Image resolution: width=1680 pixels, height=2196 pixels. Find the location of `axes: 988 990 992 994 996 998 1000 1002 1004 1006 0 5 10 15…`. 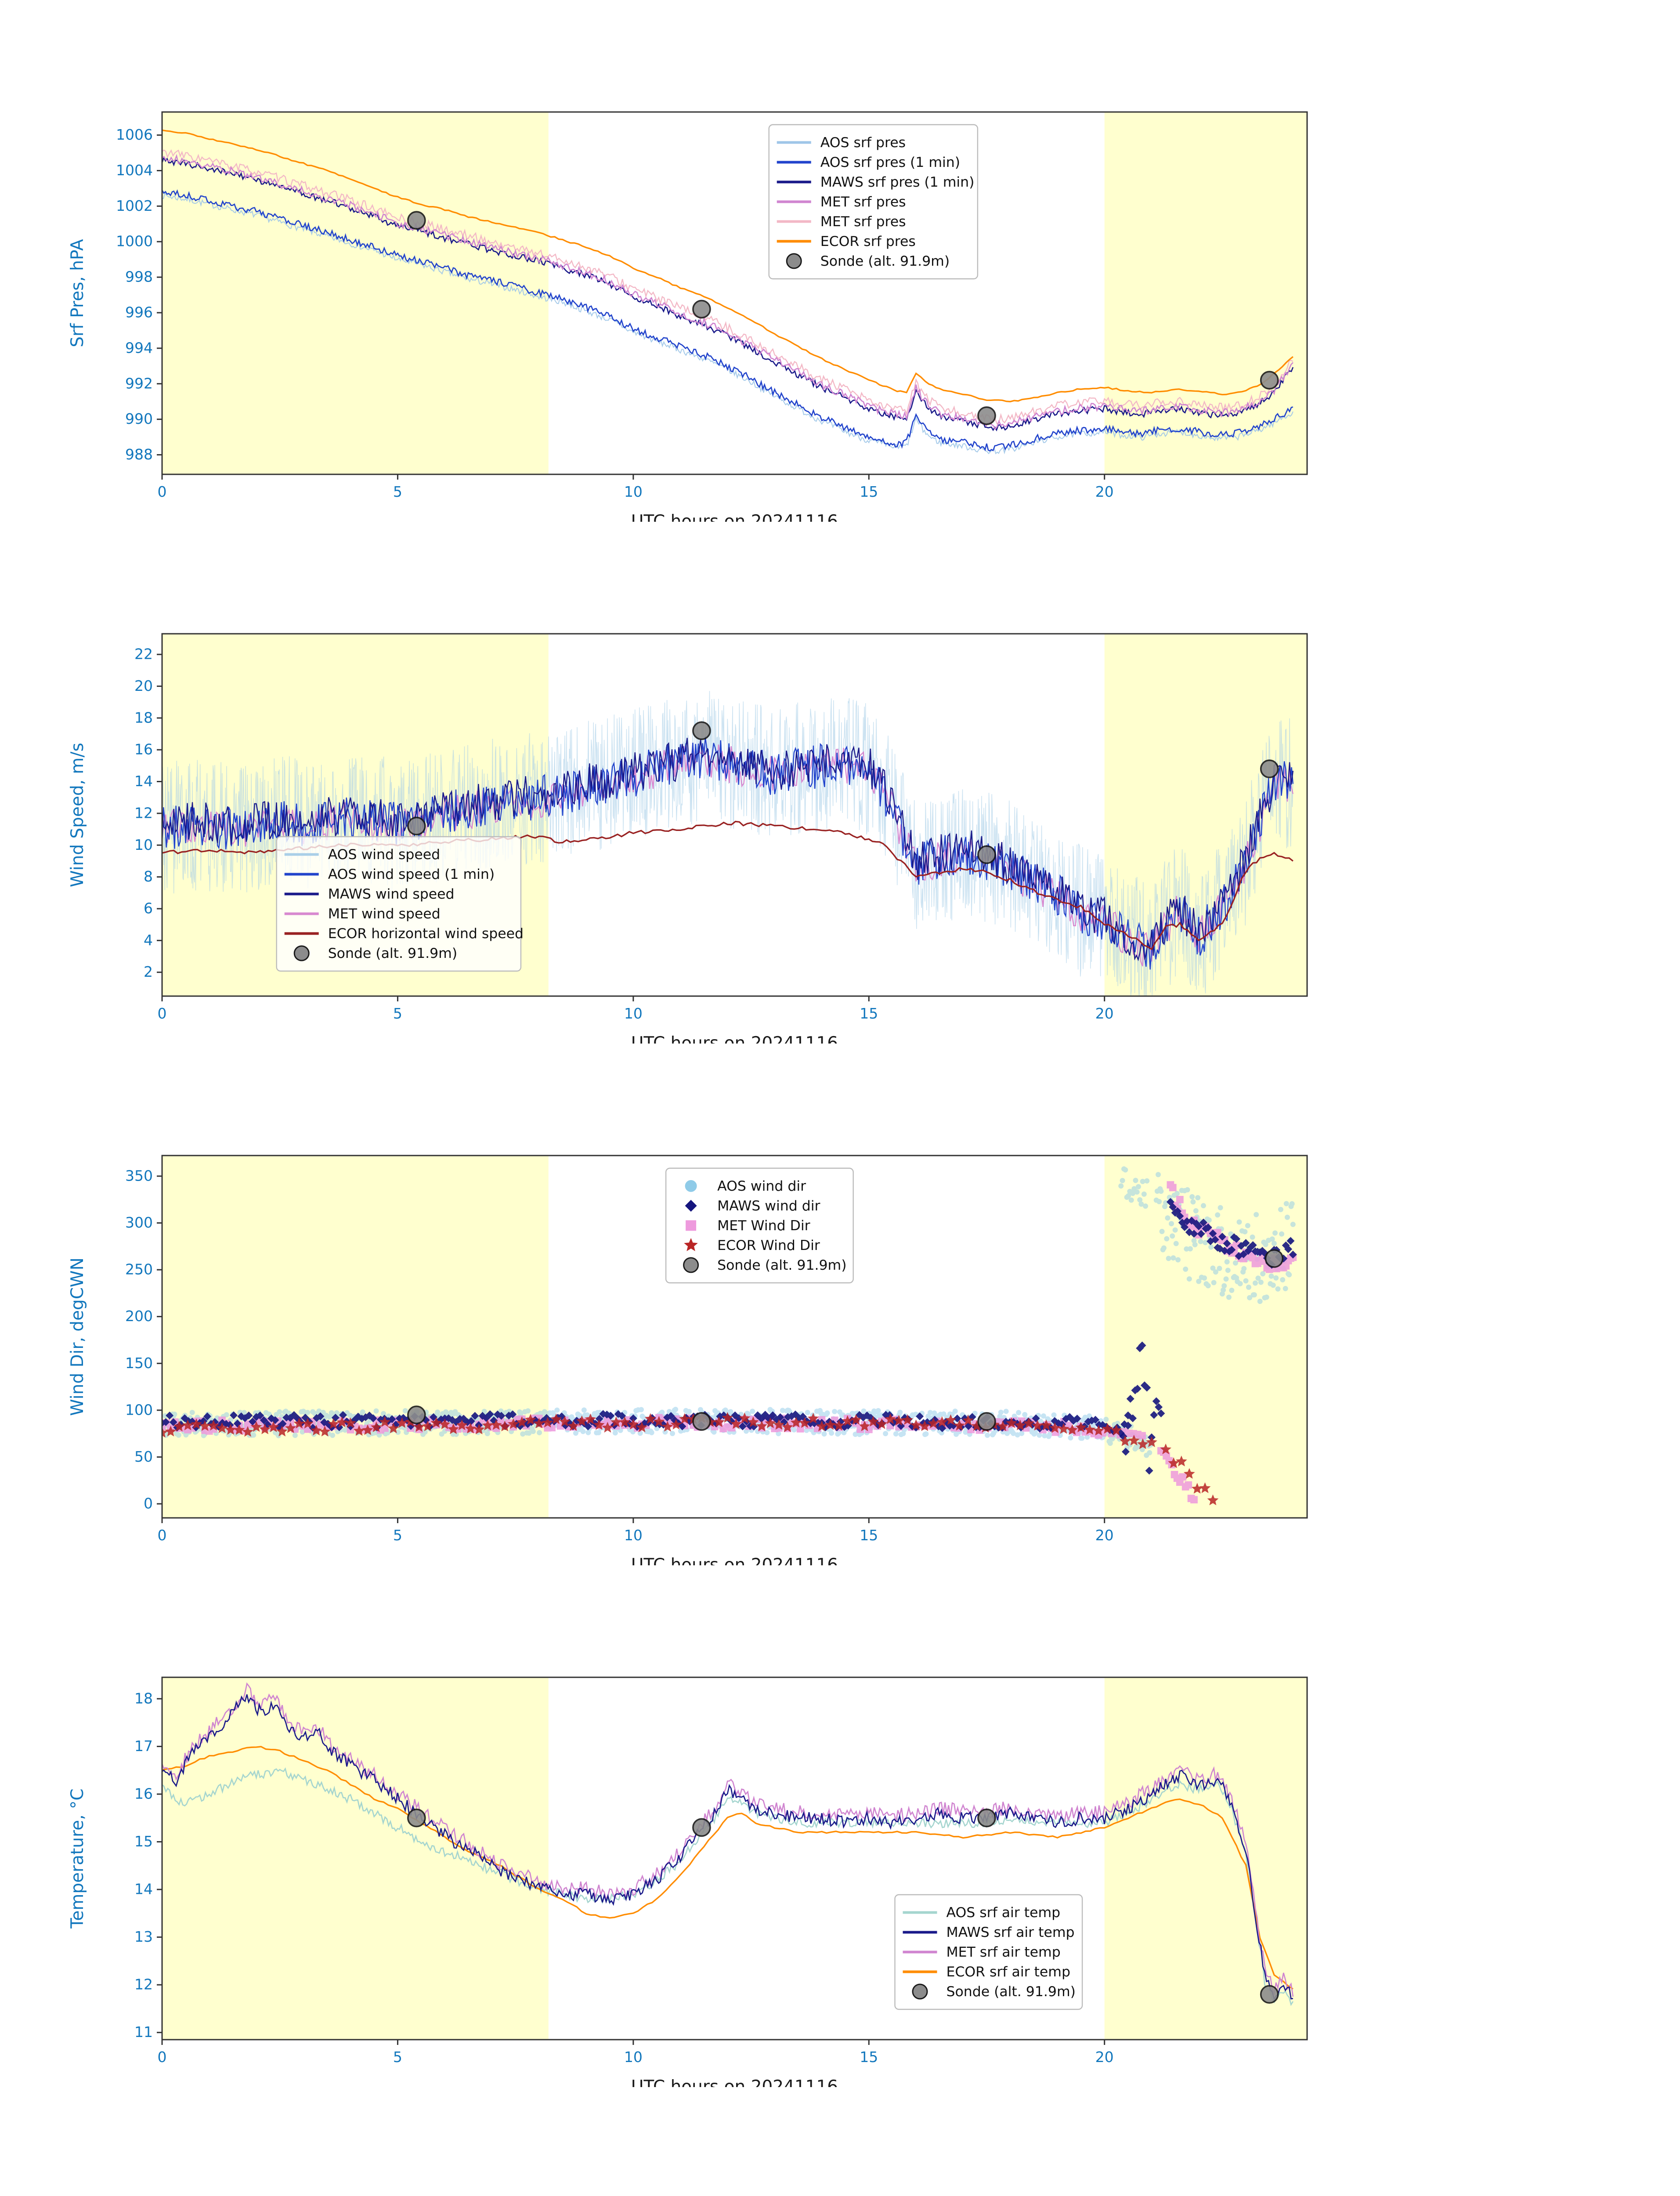

axes: 988 990 992 994 996 998 1000 1002 1004 1006 0 5 10 15… is located at coordinates (688, 316).